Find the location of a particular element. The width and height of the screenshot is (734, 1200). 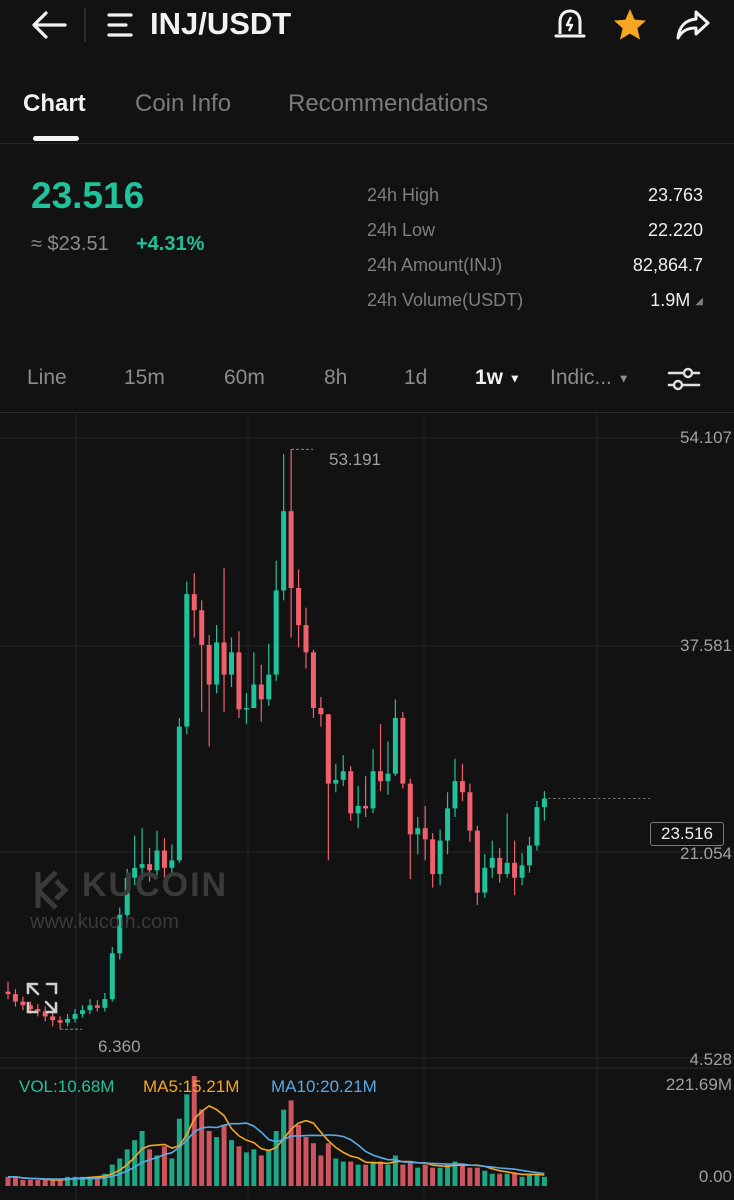

kucoin-logo-icon is located at coordinates (52, 890).